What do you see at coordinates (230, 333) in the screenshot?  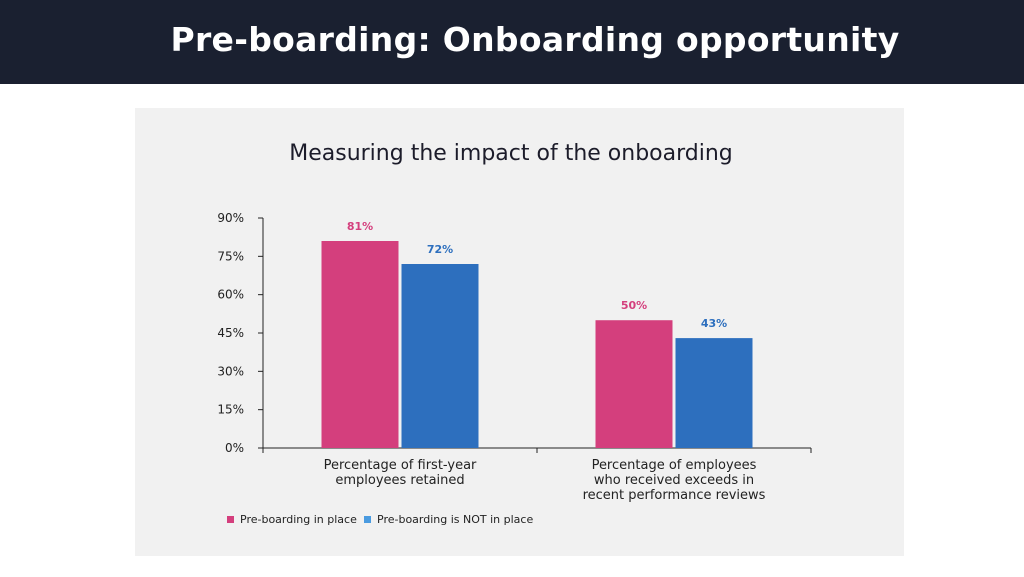 I see `y-tick-label: 45%` at bounding box center [230, 333].